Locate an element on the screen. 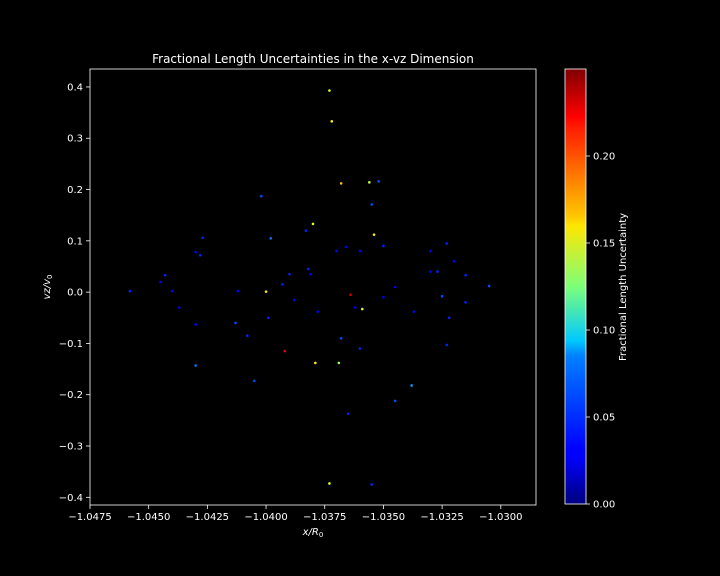  colorbar-tick-label: 0.10 is located at coordinates (604, 331).